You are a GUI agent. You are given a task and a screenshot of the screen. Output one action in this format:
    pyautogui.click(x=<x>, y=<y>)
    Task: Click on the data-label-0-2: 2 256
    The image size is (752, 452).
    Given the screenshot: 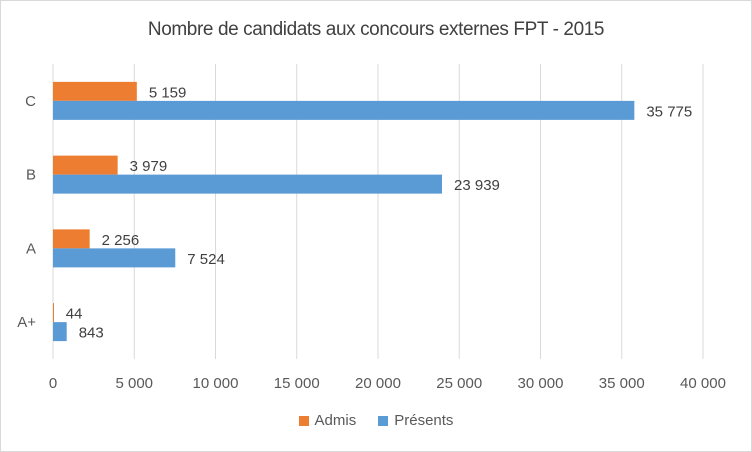 What is the action you would take?
    pyautogui.click(x=121, y=240)
    